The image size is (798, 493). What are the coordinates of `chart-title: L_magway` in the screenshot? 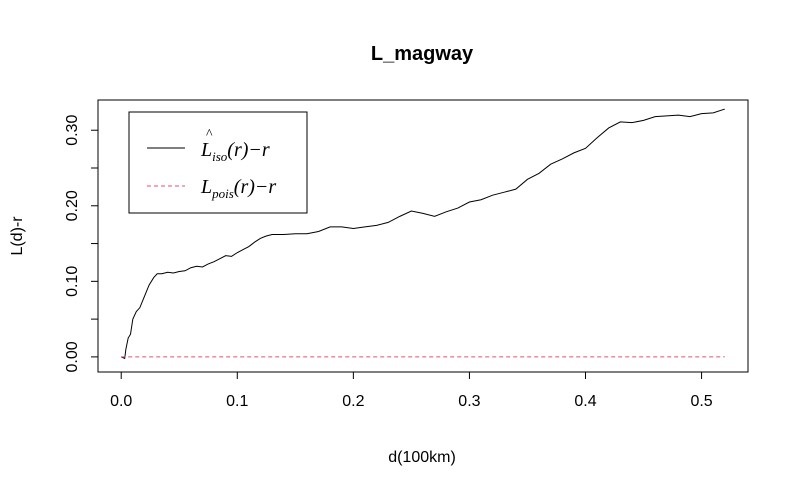 It's located at (422, 54).